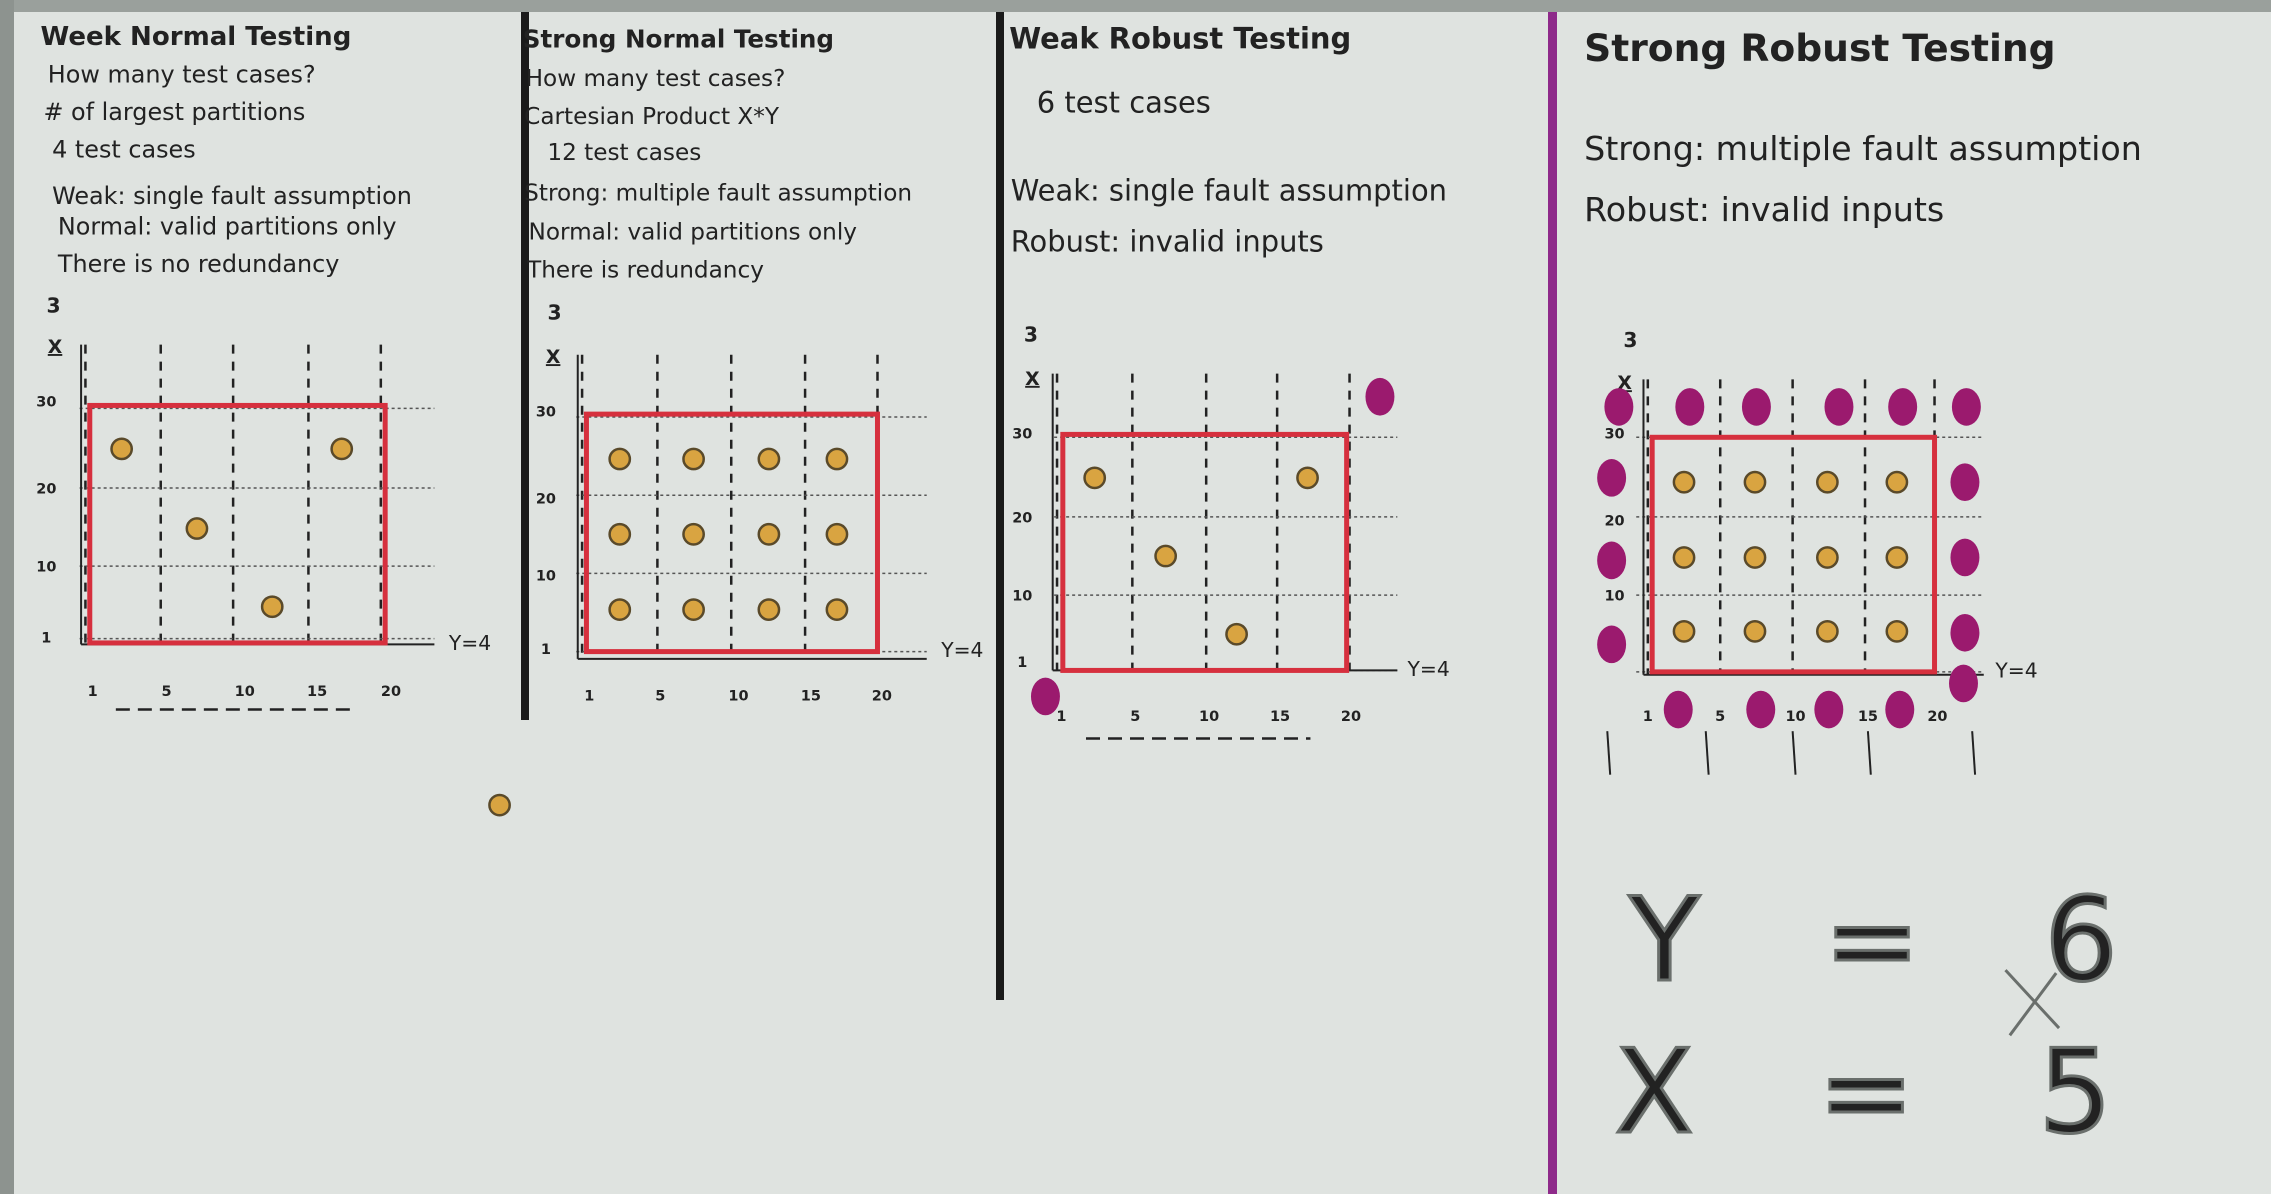  What do you see at coordinates (1820, 48) in the screenshot?
I see `panel-title: Strong Robust Testing` at bounding box center [1820, 48].